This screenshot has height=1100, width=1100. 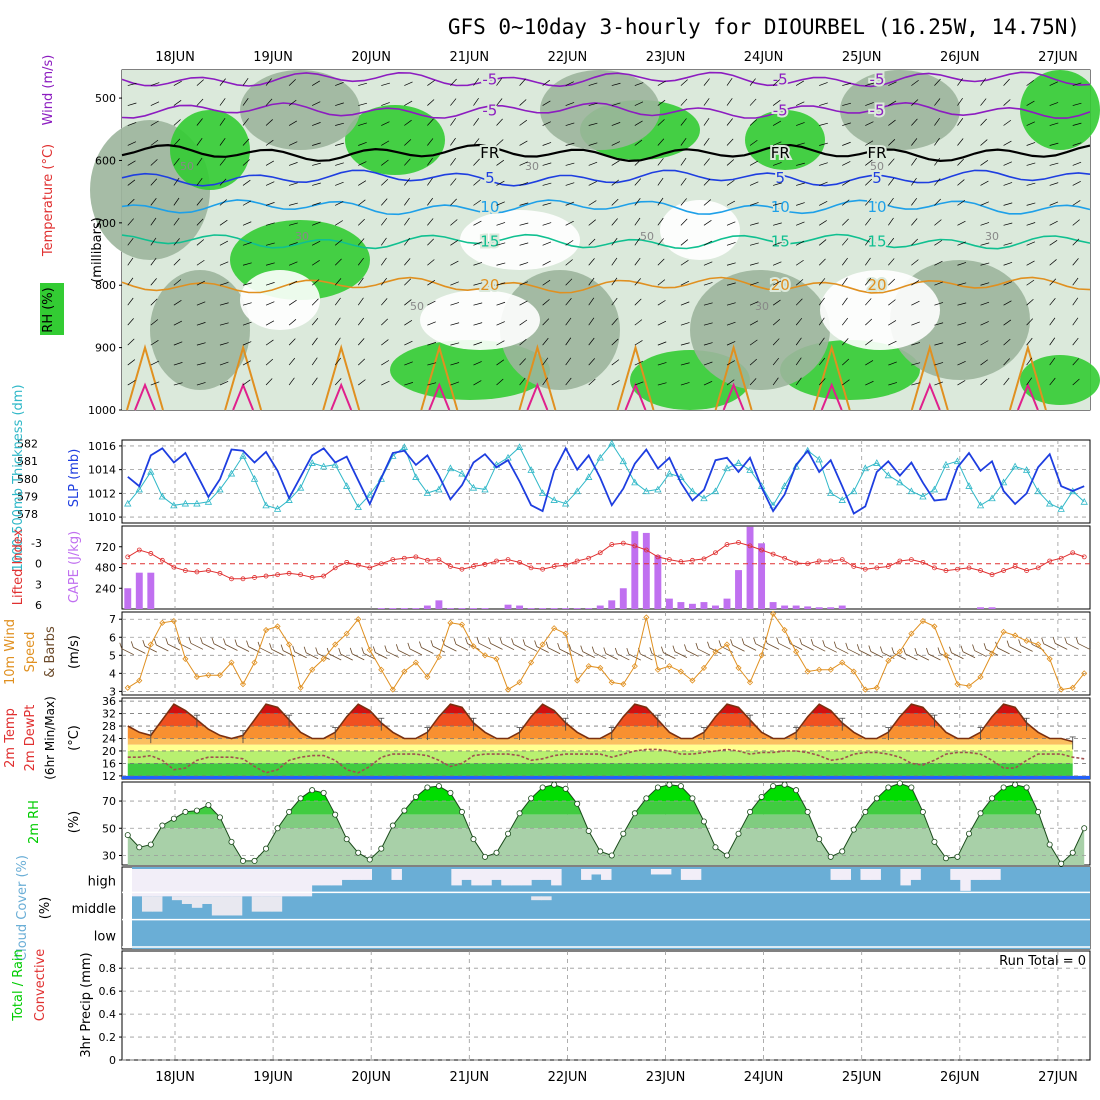 I want to click on isotherm-30-line, so click(x=733, y=396).